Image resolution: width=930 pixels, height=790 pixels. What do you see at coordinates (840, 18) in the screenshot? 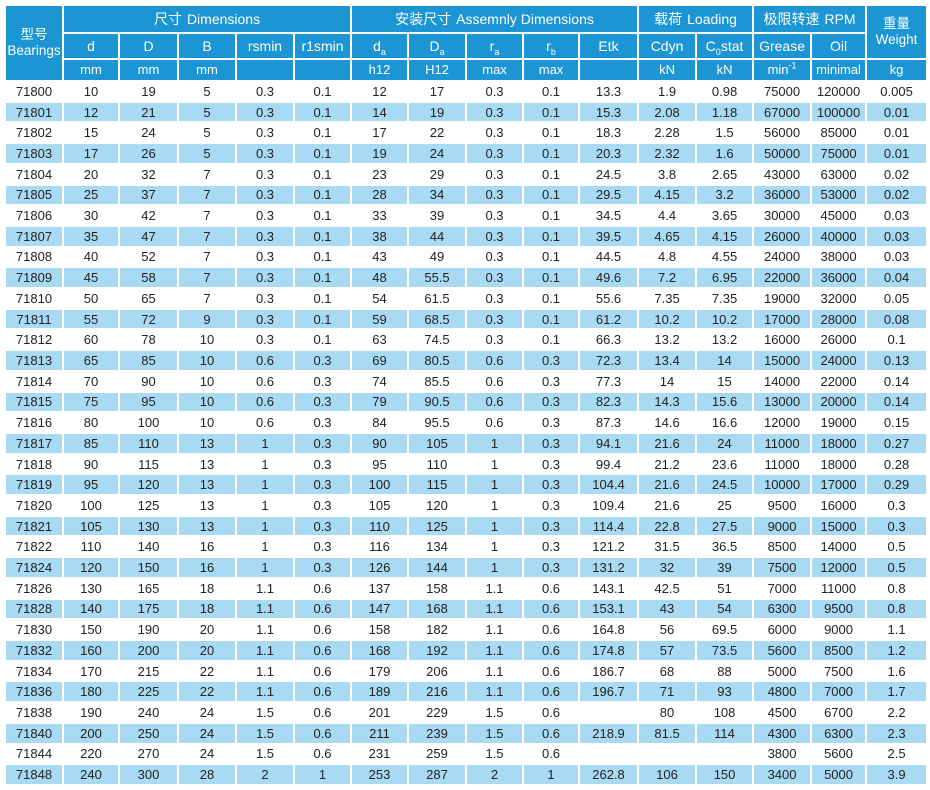
I see `rpm-label-en: RPM` at bounding box center [840, 18].